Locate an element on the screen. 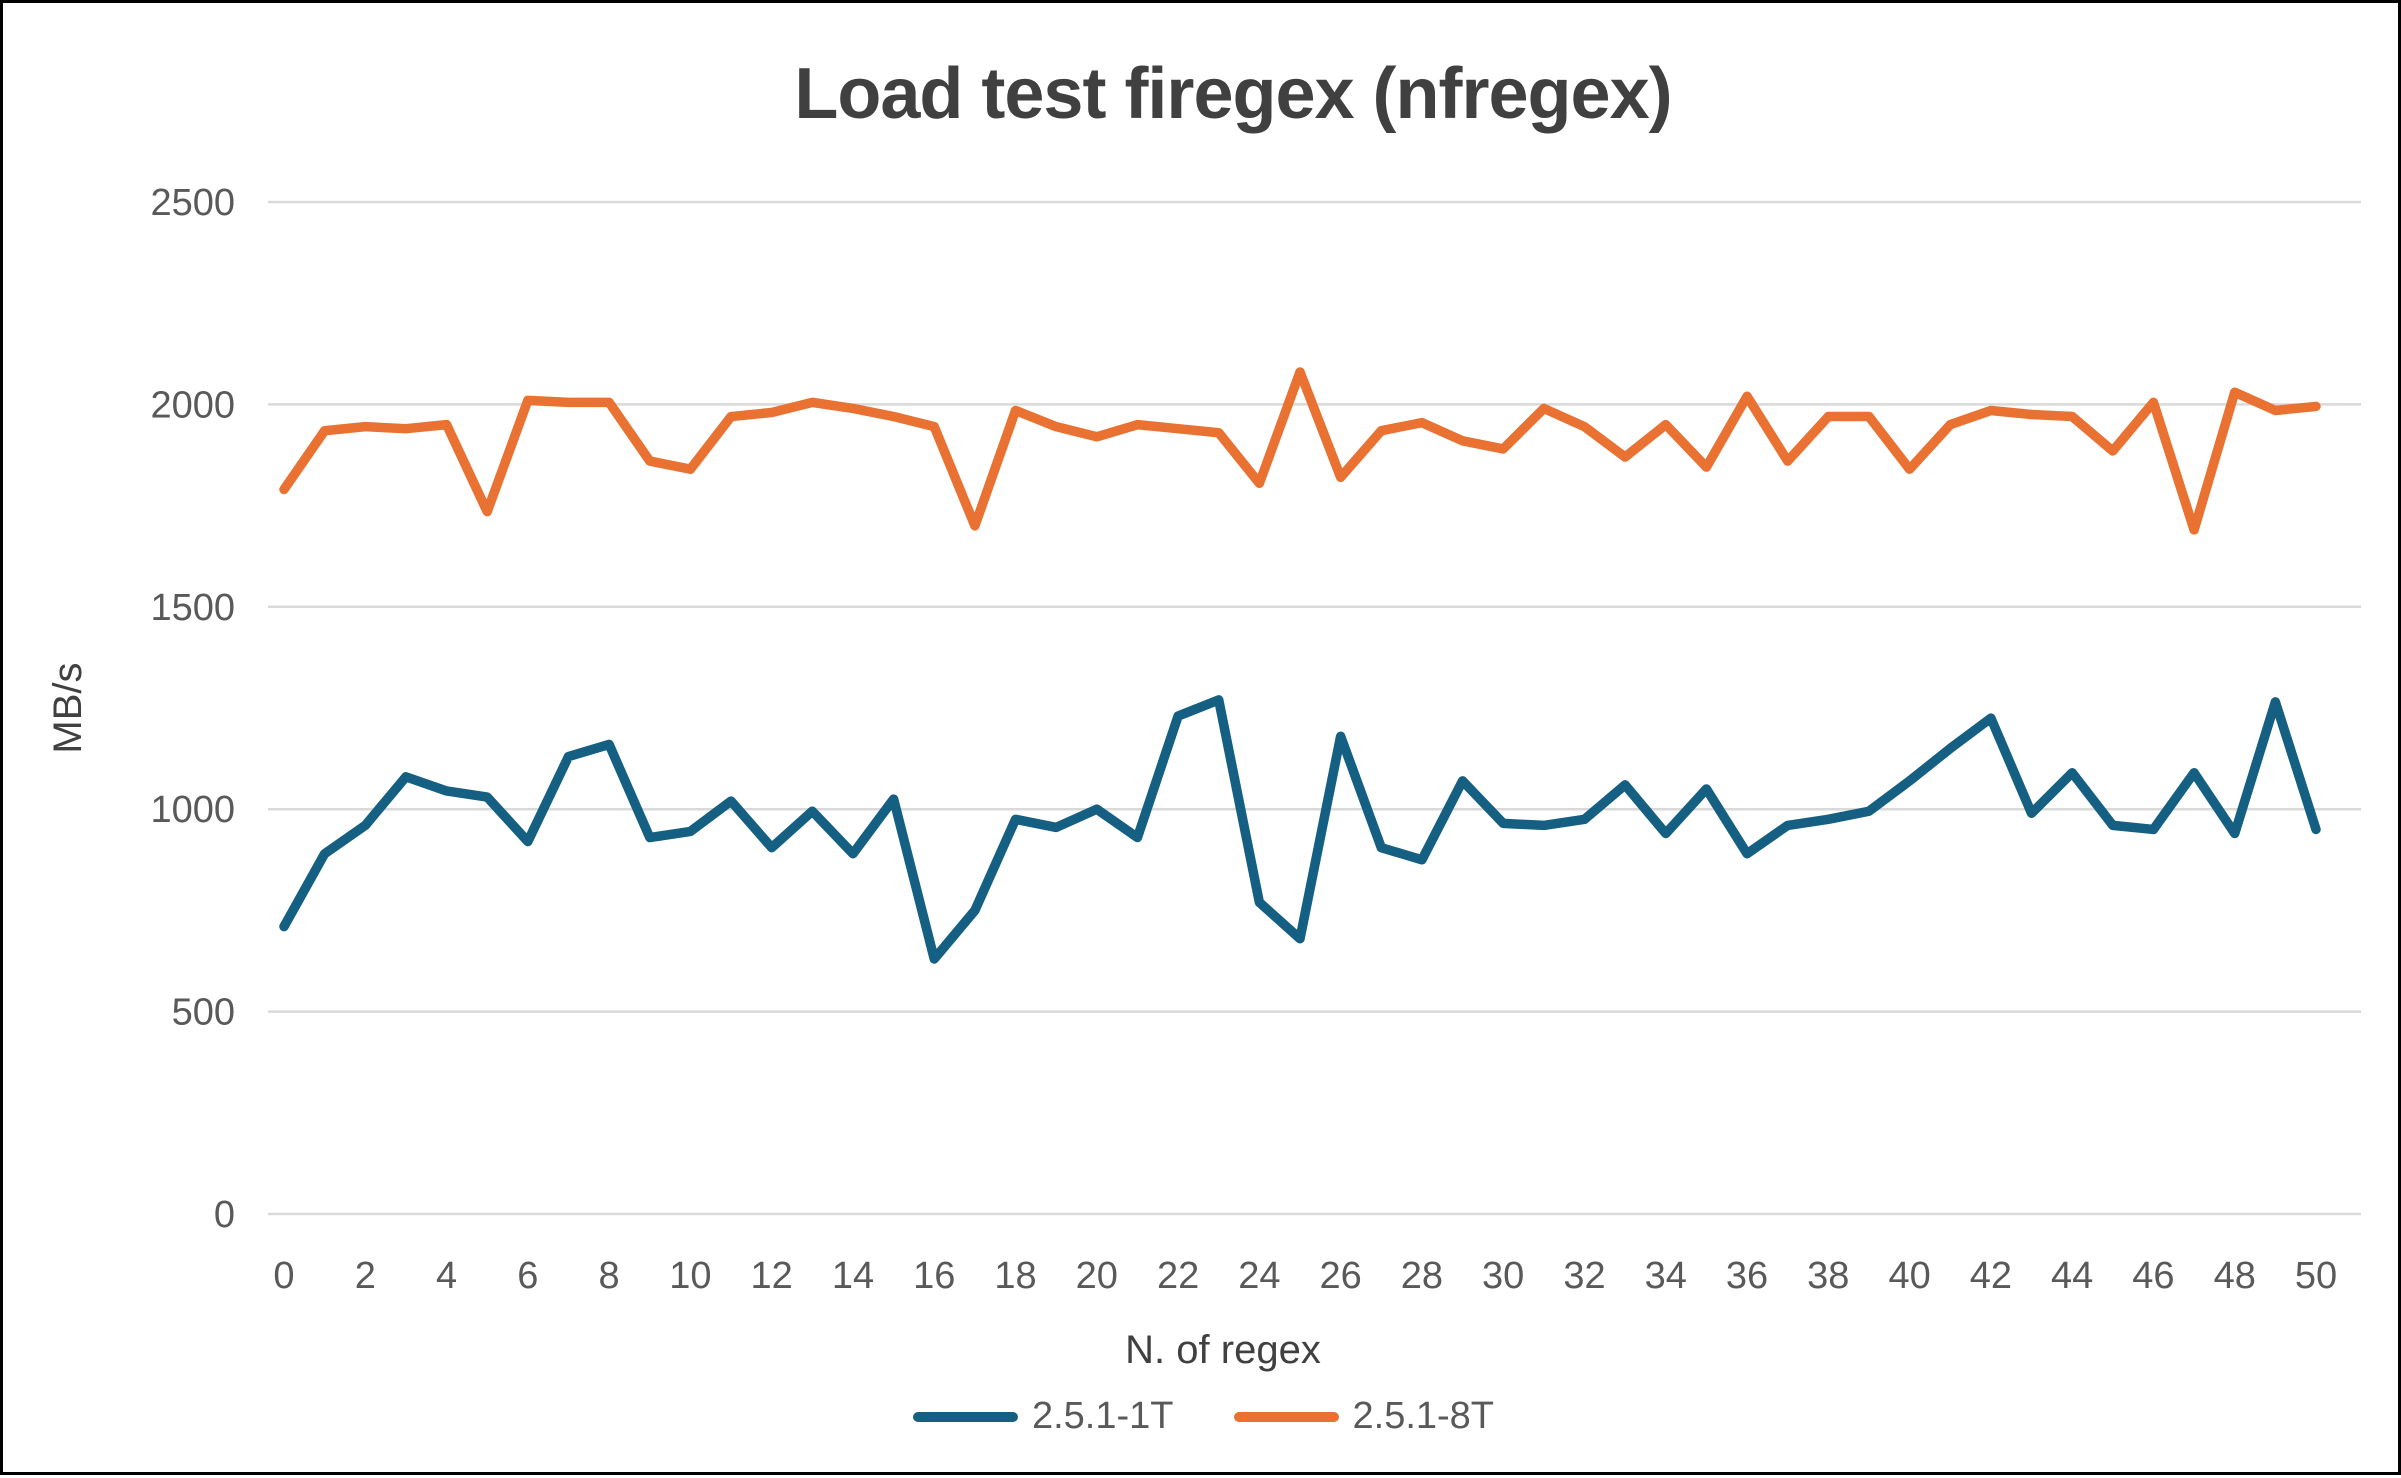 This screenshot has height=1478, width=2401. x-tick-16: 16 is located at coordinates (934, 1276).